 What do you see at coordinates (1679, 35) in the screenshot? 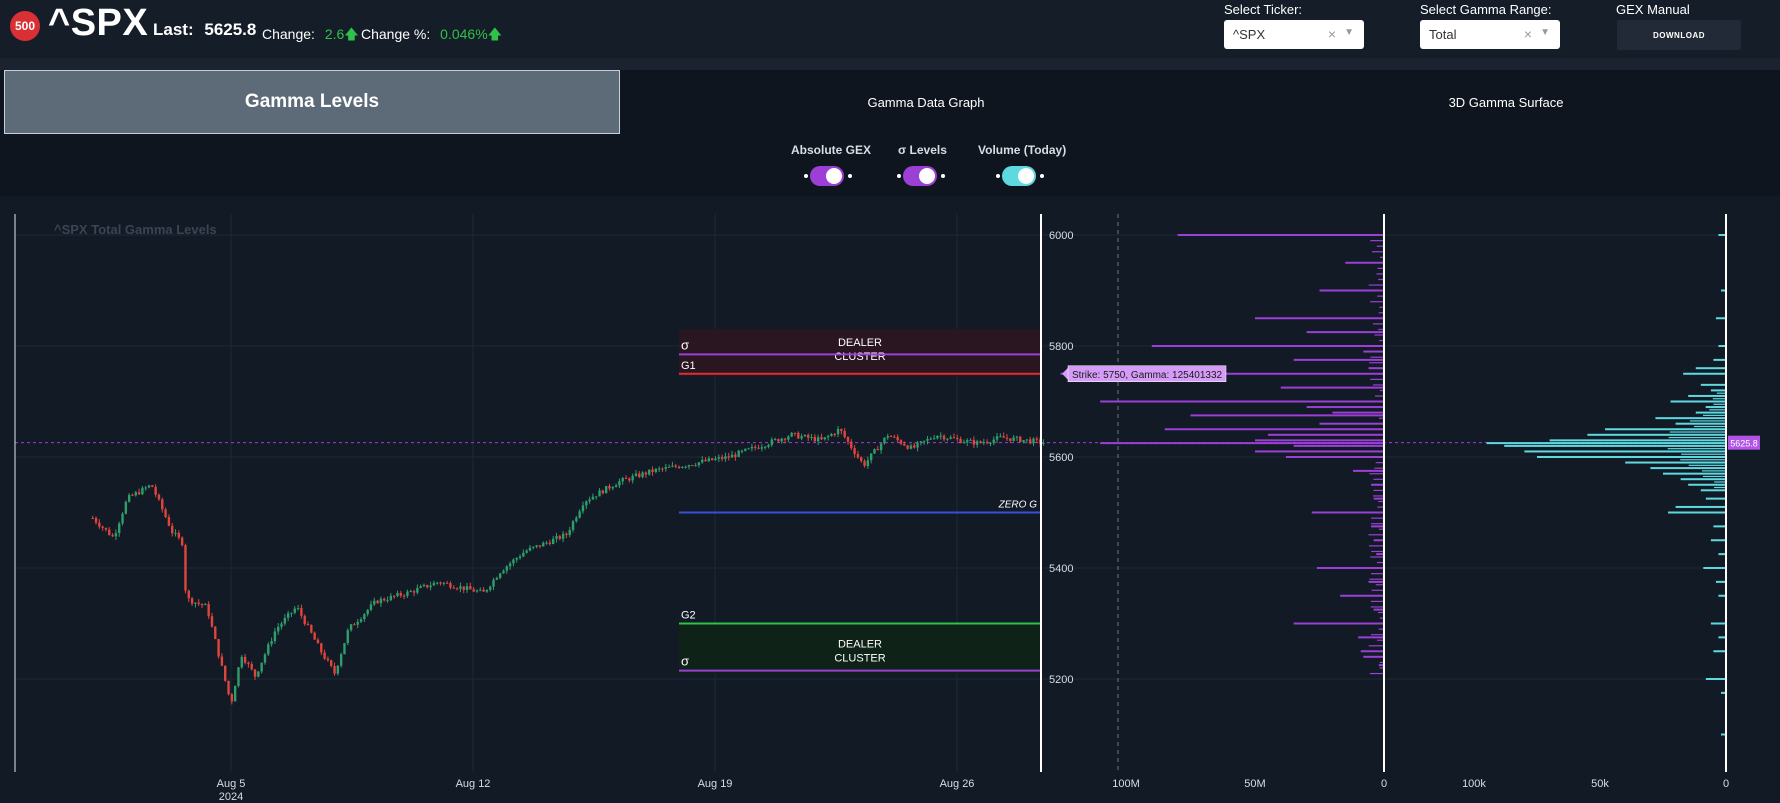
I see `download-button: DOWNLOAD` at bounding box center [1679, 35].